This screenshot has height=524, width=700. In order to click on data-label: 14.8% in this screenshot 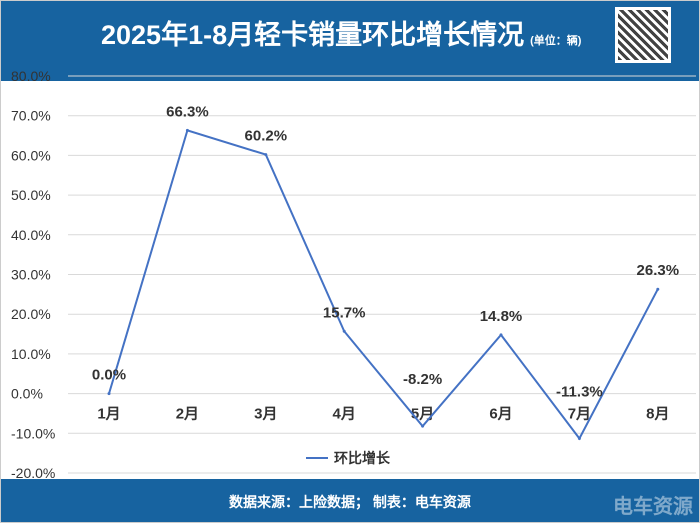, I will do `click(501, 316)`.